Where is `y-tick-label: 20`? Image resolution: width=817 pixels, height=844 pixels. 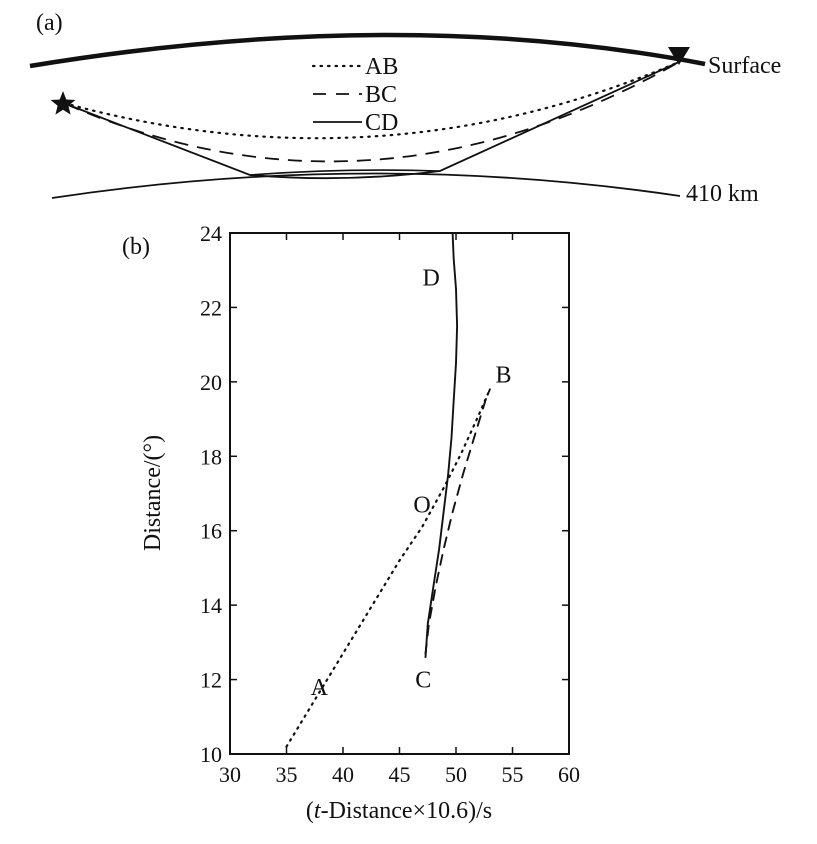
y-tick-label: 20 is located at coordinates (211, 382).